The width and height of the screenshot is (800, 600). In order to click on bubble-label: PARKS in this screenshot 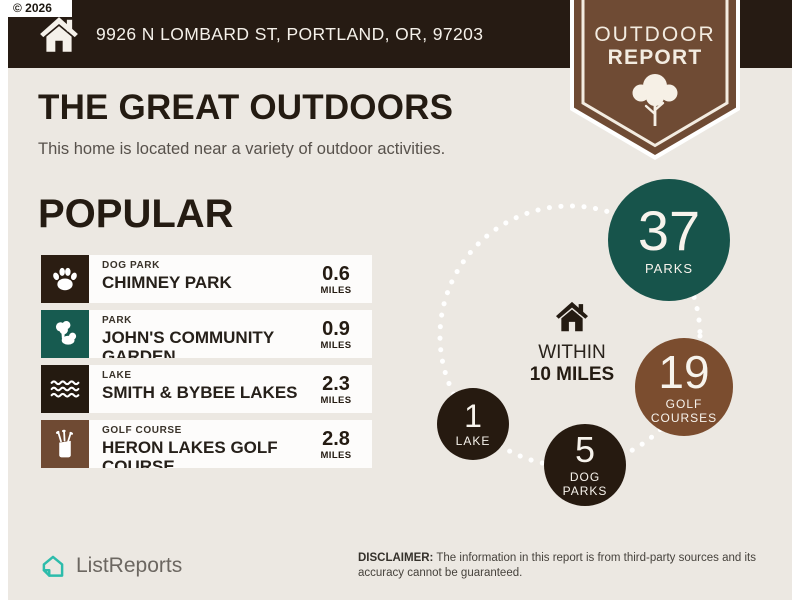, I will do `click(669, 269)`.